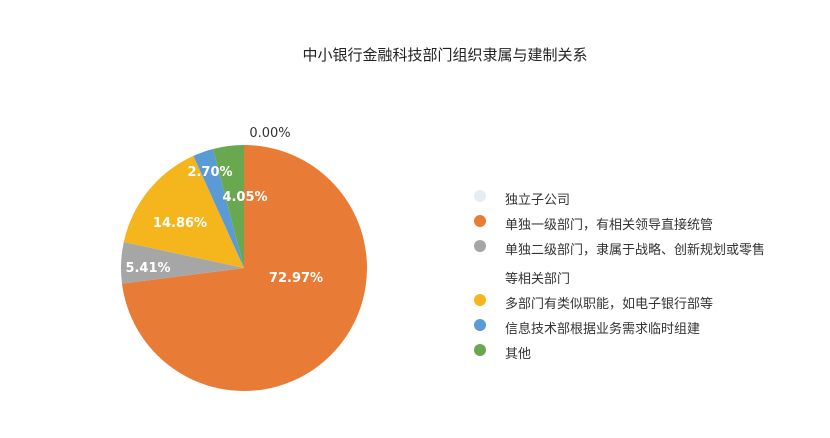 This screenshot has height=438, width=830. I want to click on legend-item: 单独二级部门，隶属于战略、创新规划或零售等相关部门, so click(622, 265).